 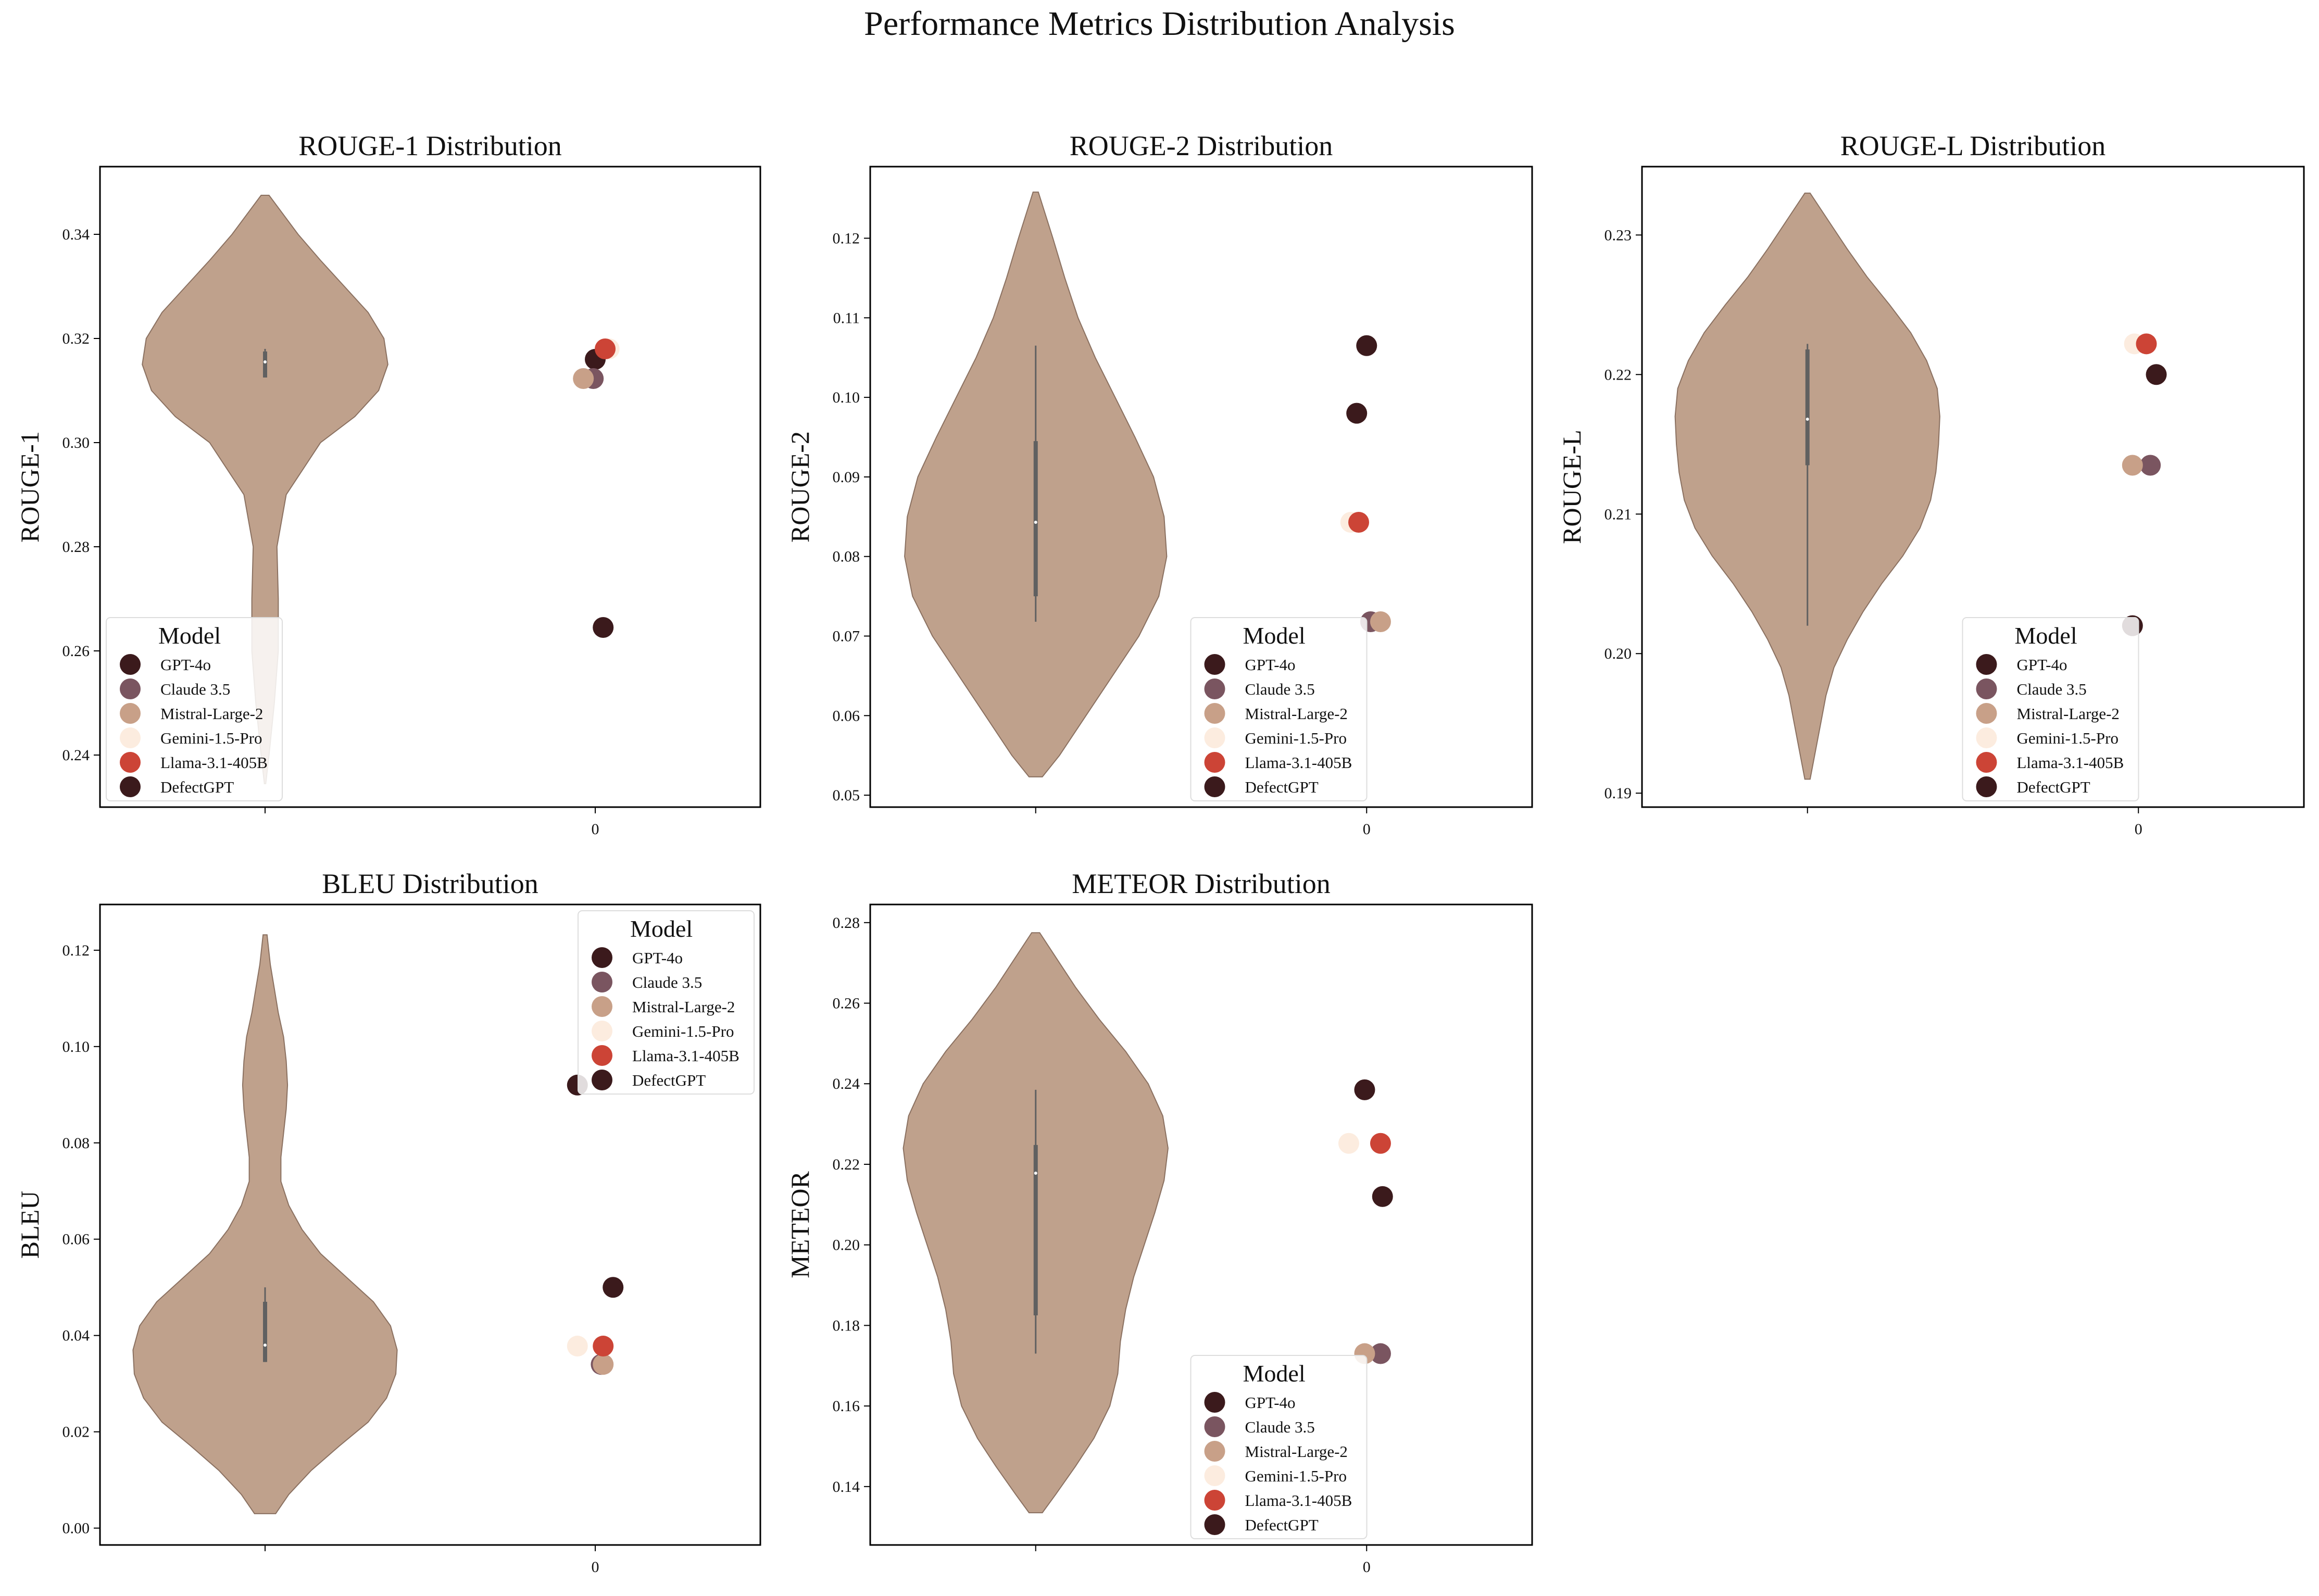 I want to click on y-axis-label: ROUGE-2, so click(x=799, y=487).